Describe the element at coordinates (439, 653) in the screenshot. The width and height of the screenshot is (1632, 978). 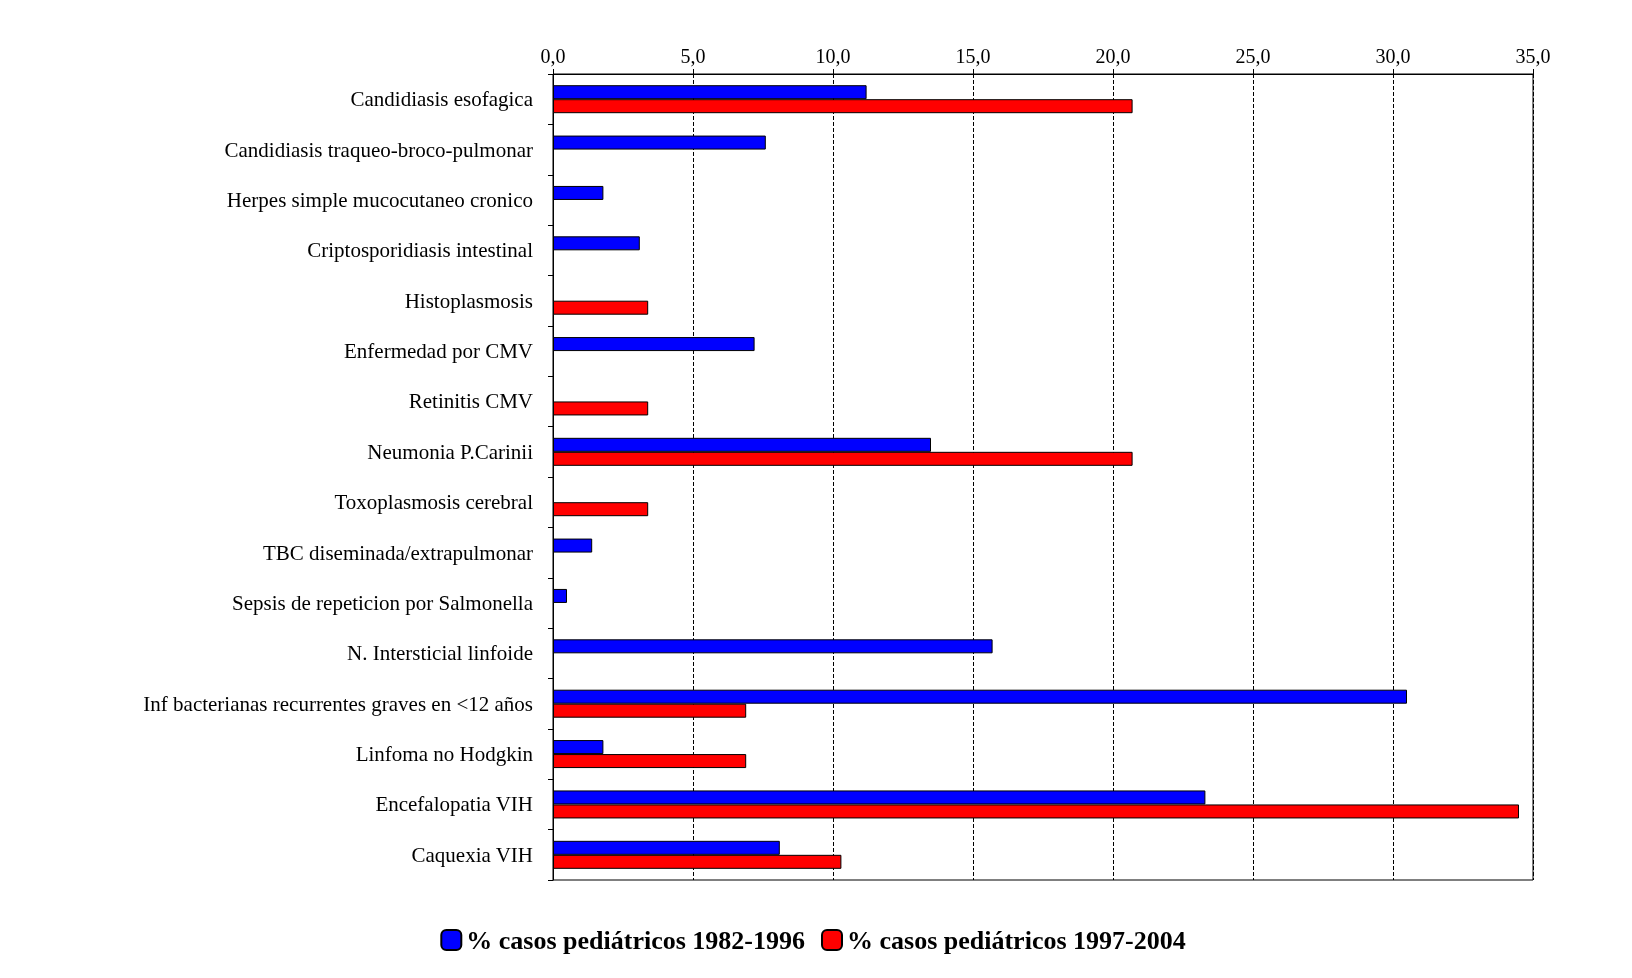
I see `y-tick-label: N. Intersticial linfoide` at that location.